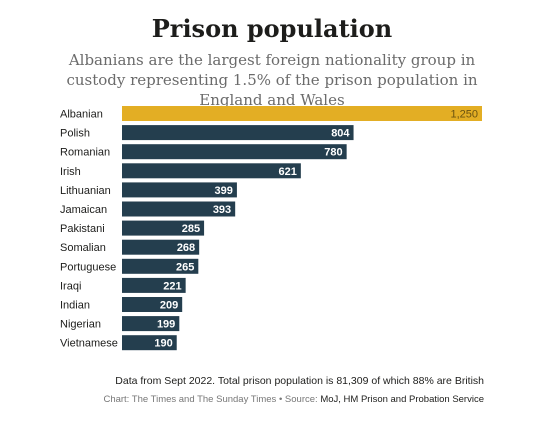  What do you see at coordinates (75, 134) in the screenshot?
I see `category-label: Polish` at bounding box center [75, 134].